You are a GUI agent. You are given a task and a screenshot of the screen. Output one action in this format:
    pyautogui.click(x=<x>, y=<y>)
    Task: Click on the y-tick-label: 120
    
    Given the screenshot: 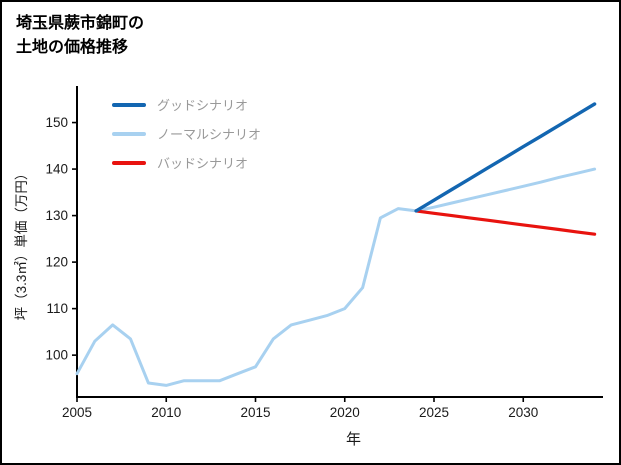 What is the action you would take?
    pyautogui.click(x=56, y=262)
    